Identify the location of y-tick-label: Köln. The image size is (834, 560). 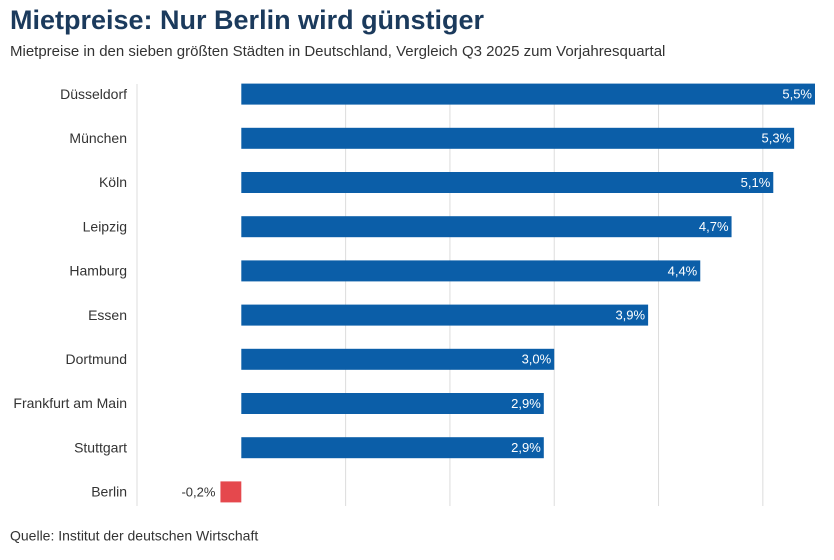
(113, 182).